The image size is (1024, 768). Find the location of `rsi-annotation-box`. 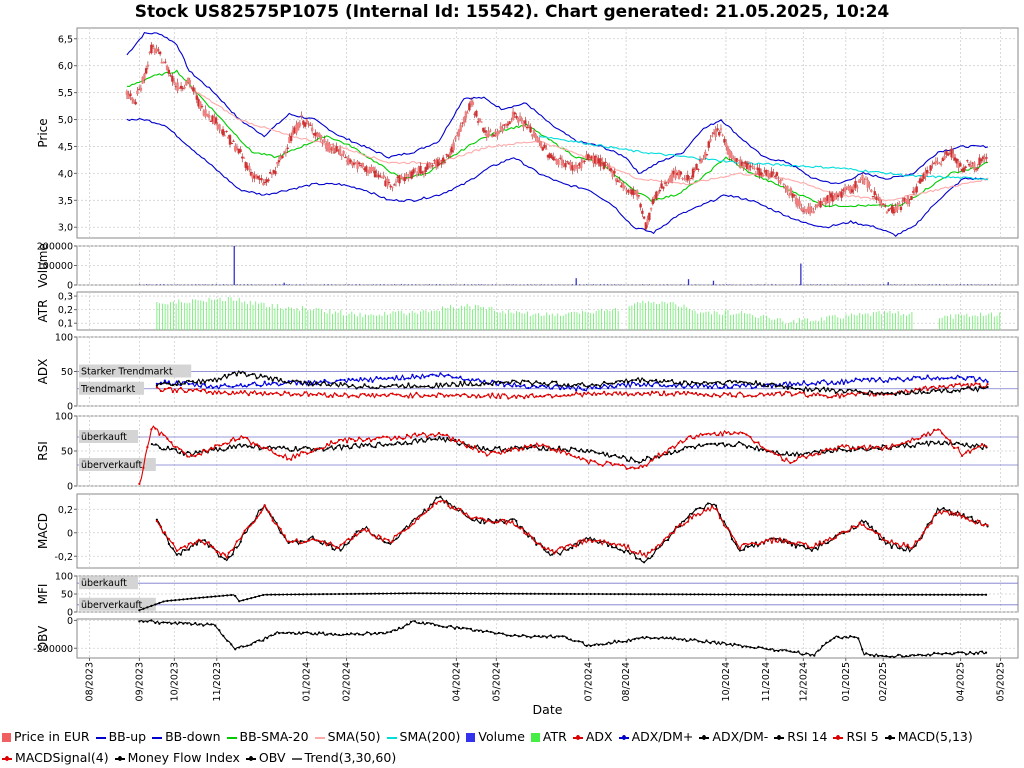

rsi-annotation-box is located at coordinates (117, 464).